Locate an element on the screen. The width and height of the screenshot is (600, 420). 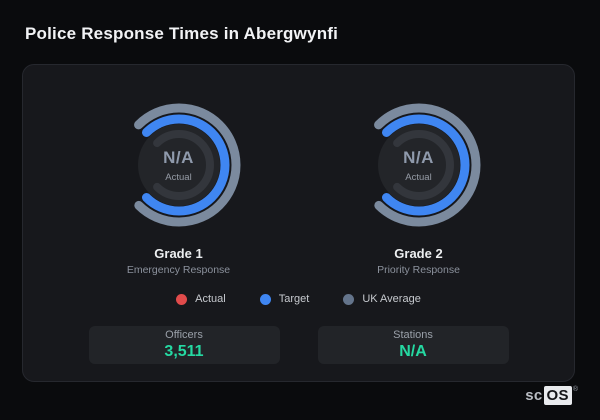
legend-label: Actual is located at coordinates (210, 299).